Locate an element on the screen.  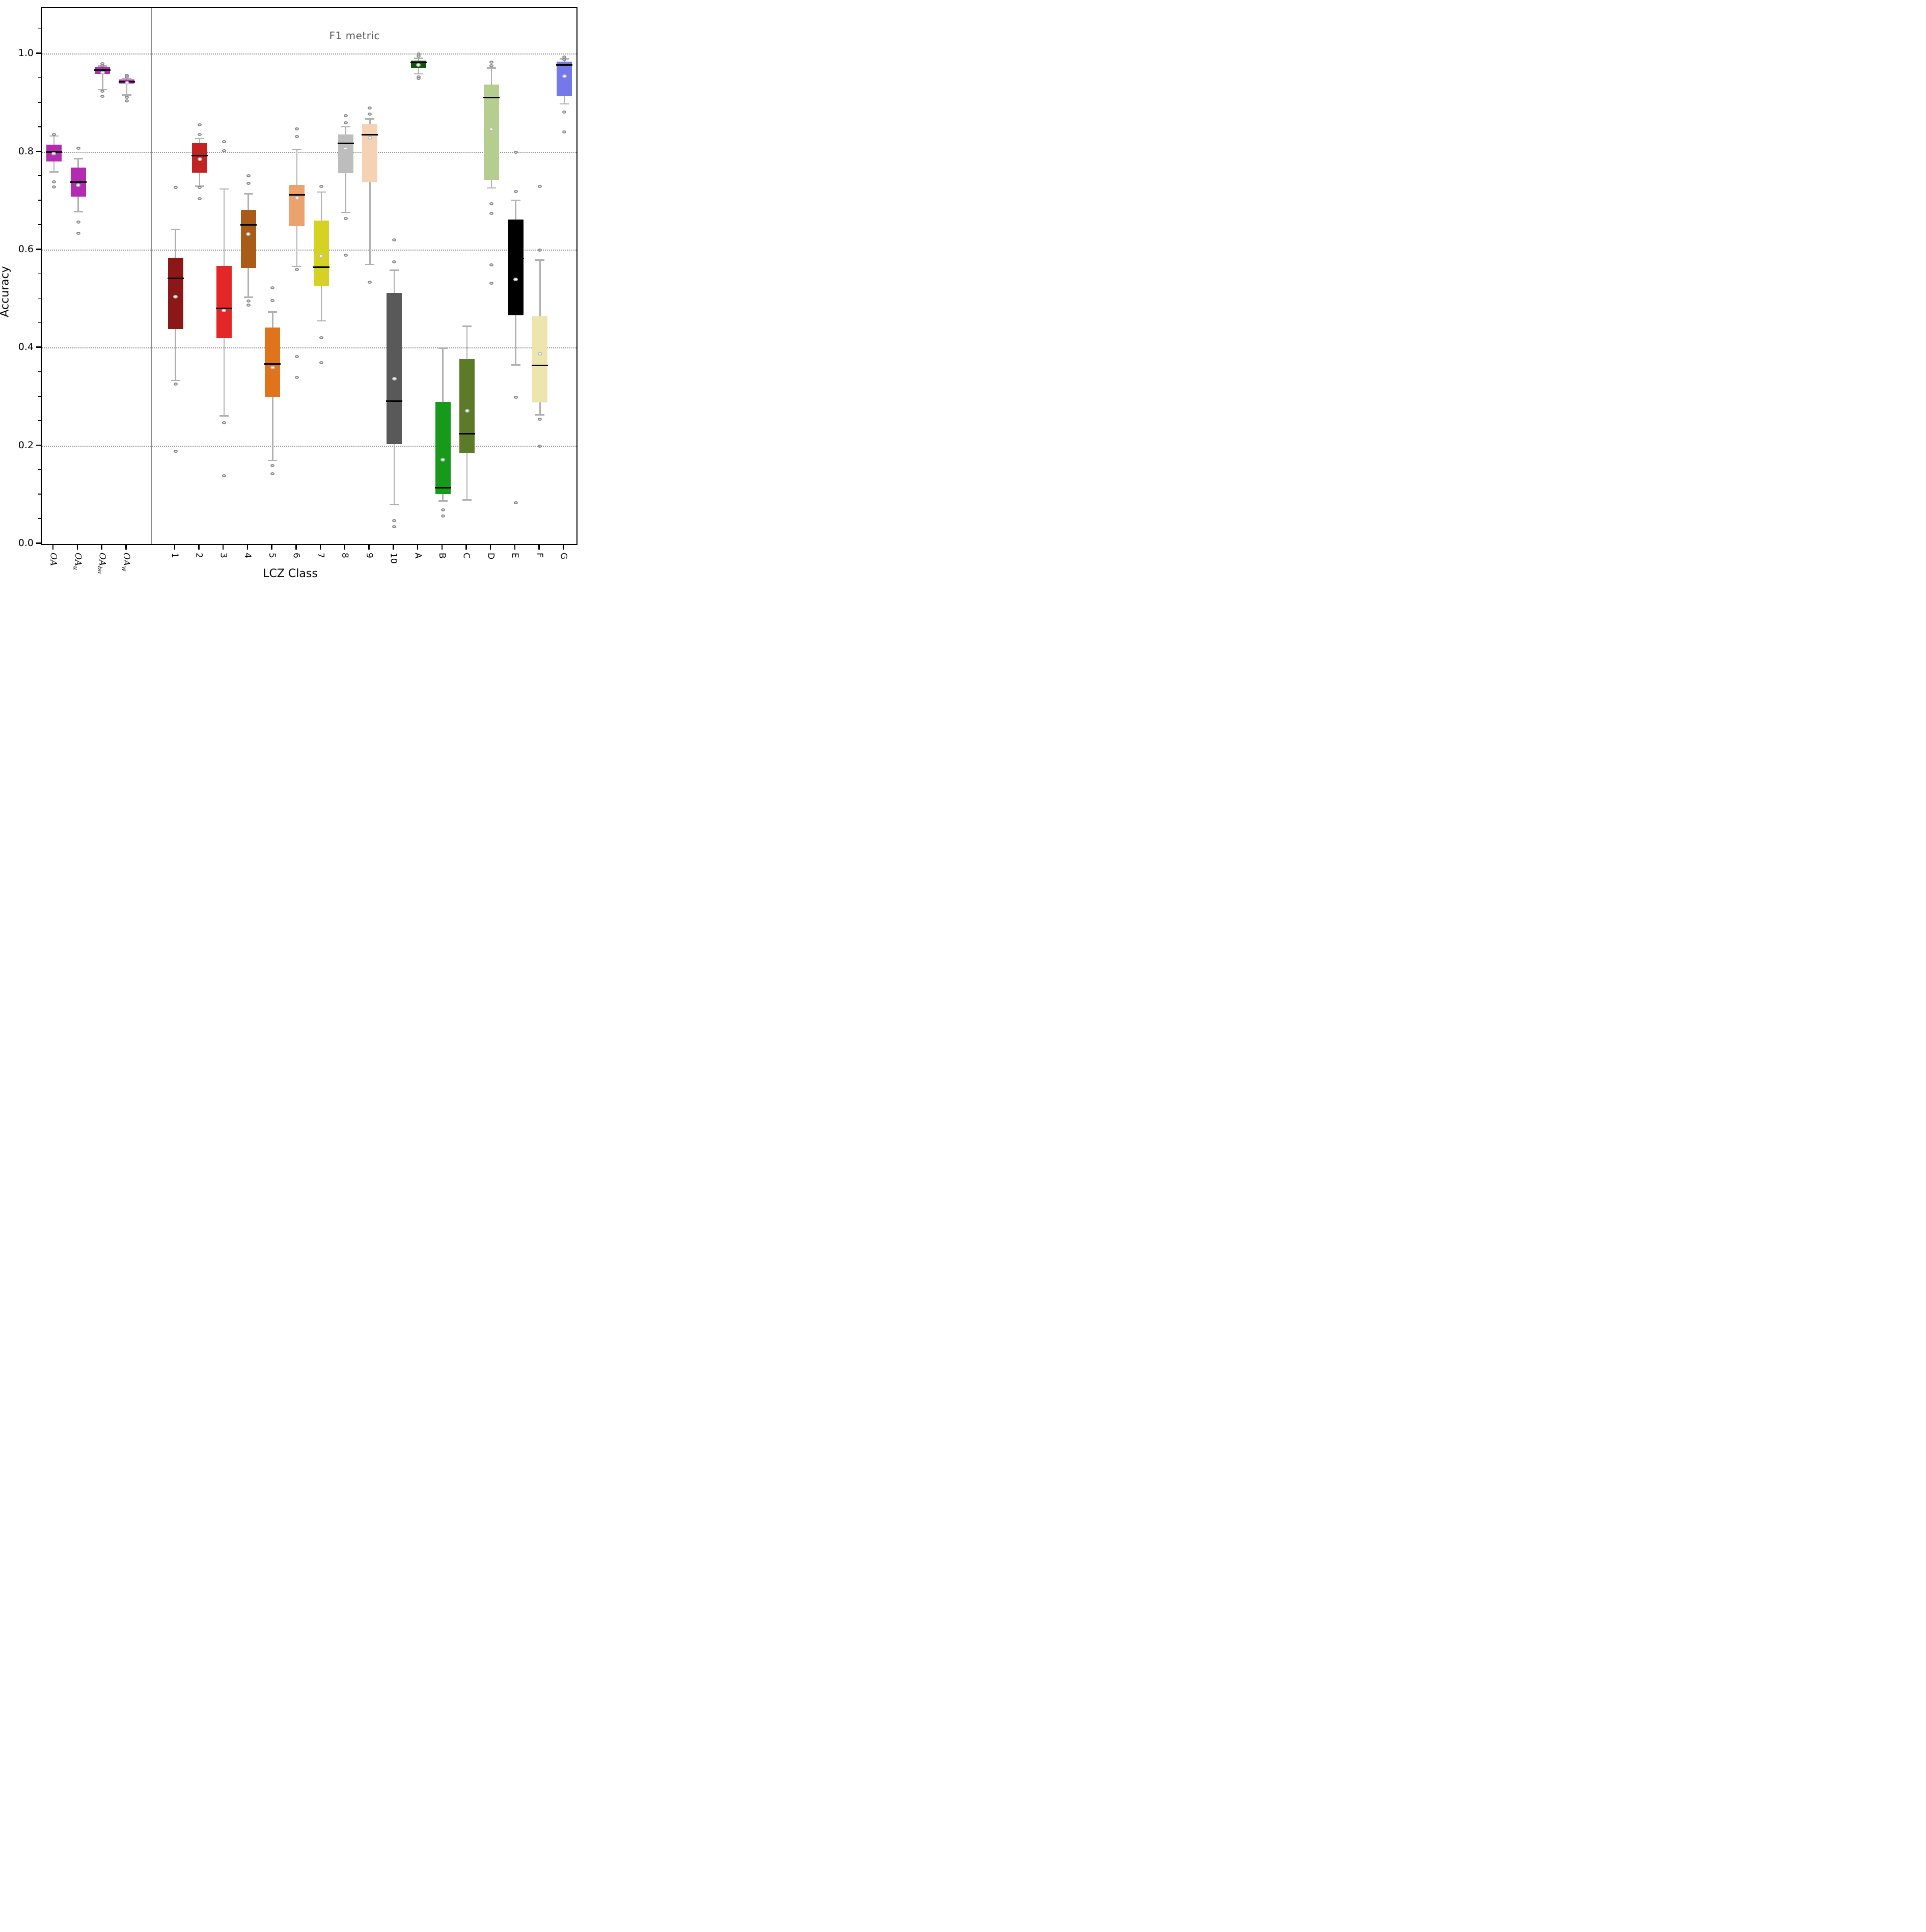
x-tick-OAu is located at coordinates (77, 547).